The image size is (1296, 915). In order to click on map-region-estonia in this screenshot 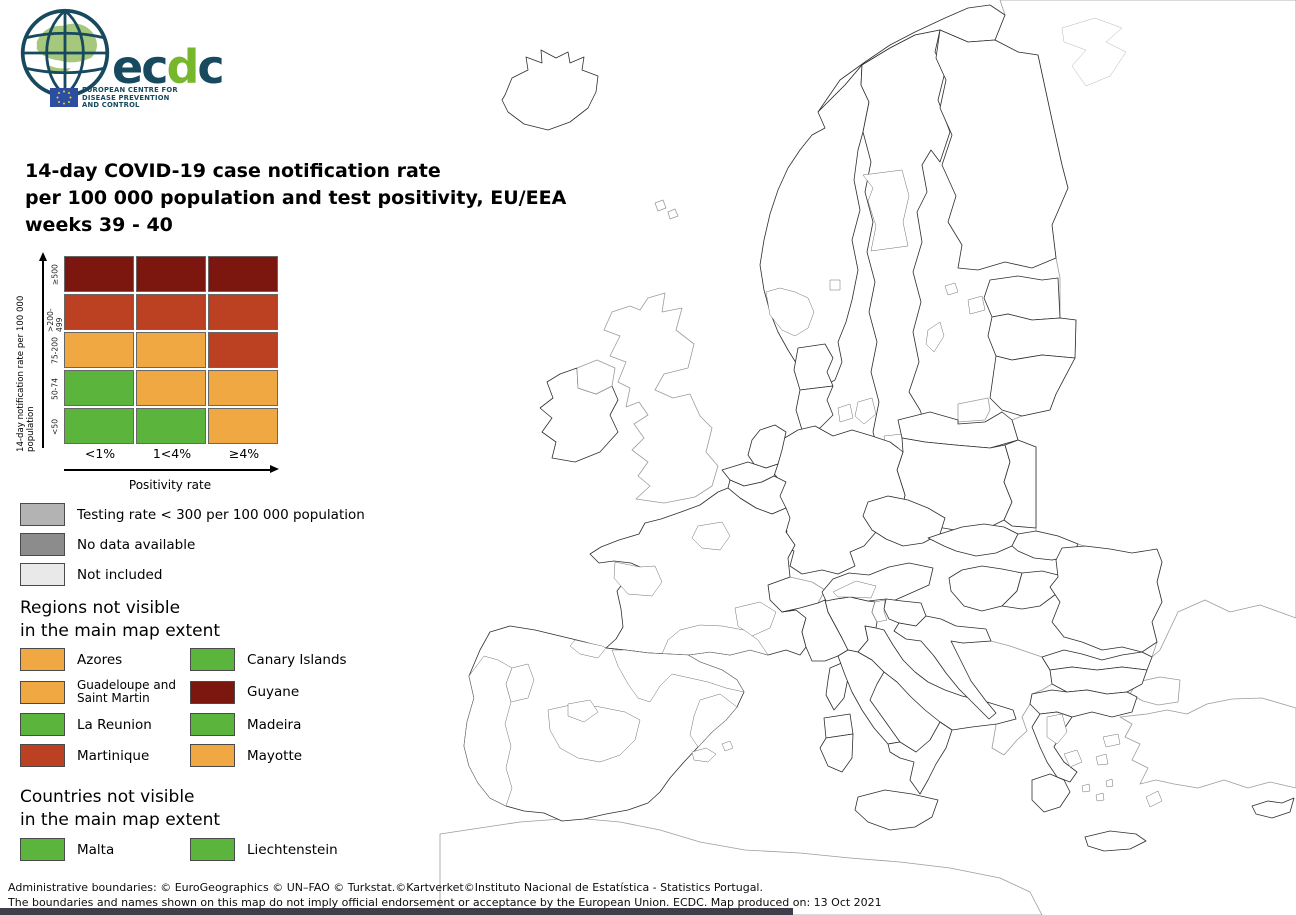, I will do `click(1022, 298)`.